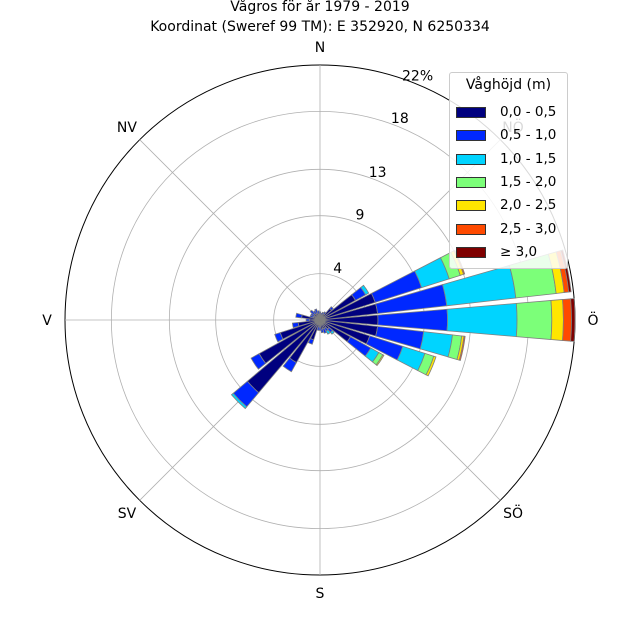  Describe the element at coordinates (359, 216) in the screenshot. I see `radial-tick-label: 9` at that location.